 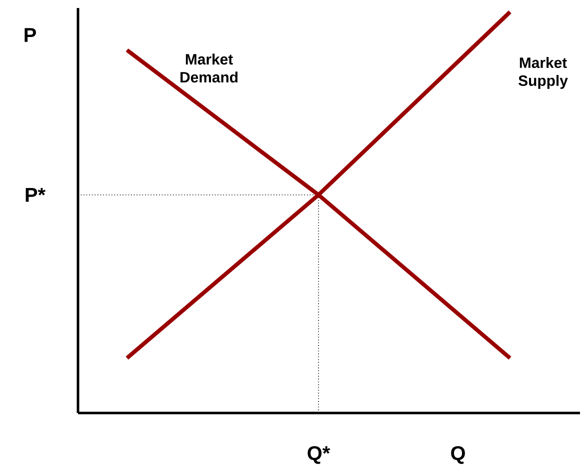 I want to click on text: Market Supply, so click(x=543, y=72).